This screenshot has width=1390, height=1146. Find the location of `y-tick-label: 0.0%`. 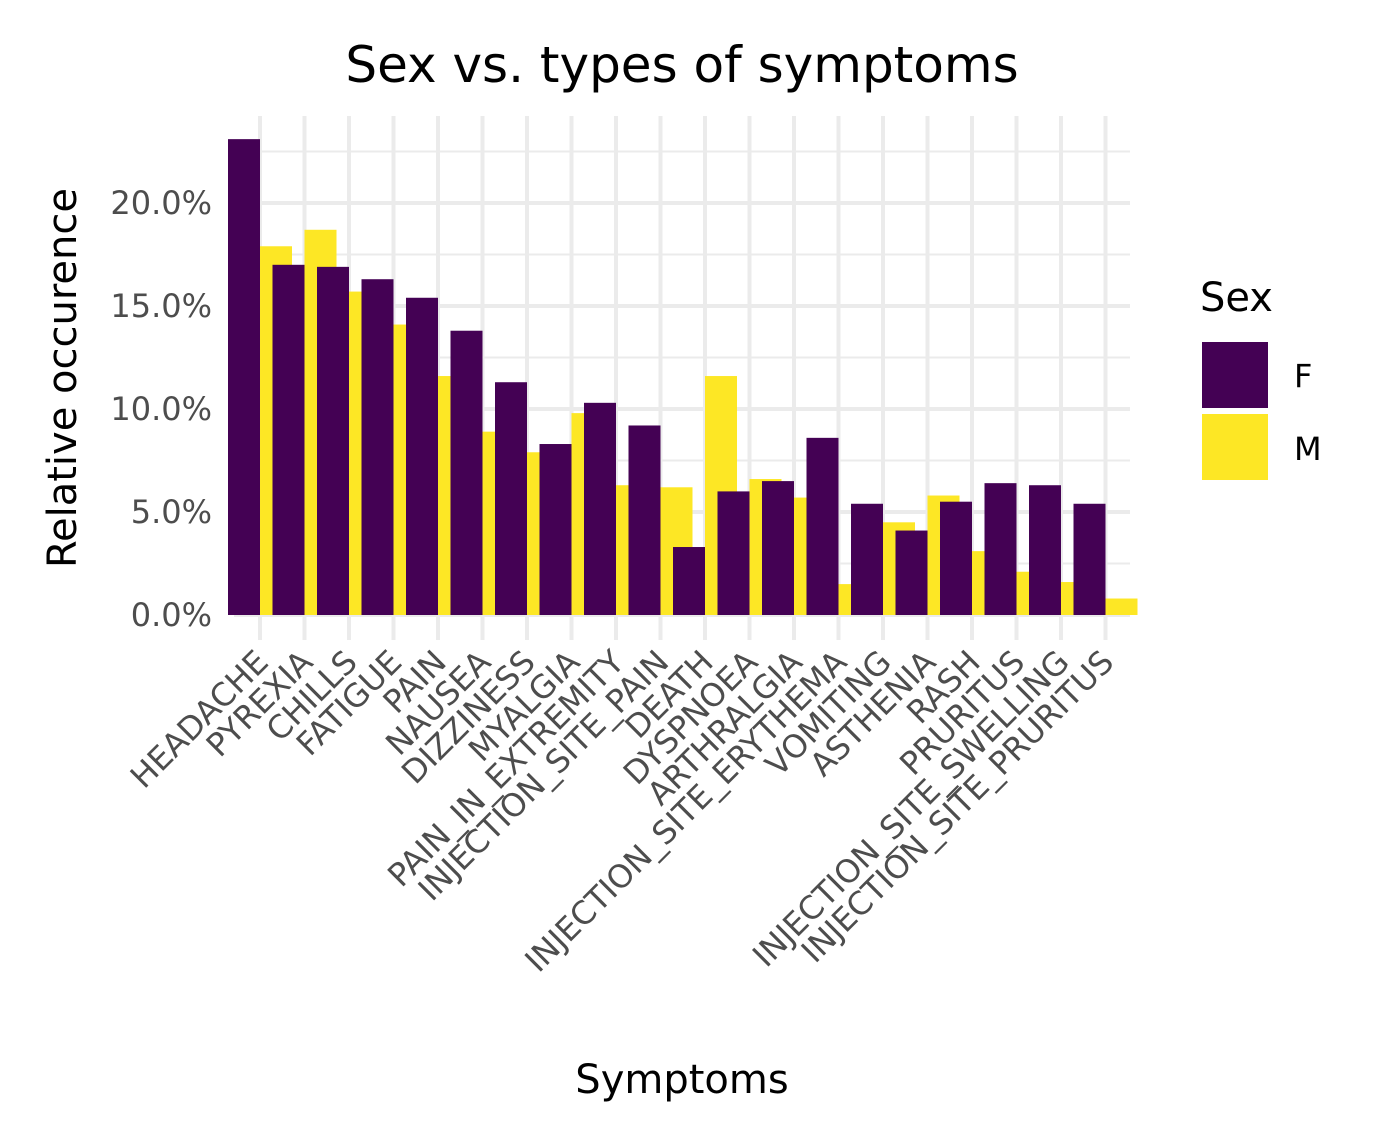

y-tick-label: 0.0% is located at coordinates (171, 615).